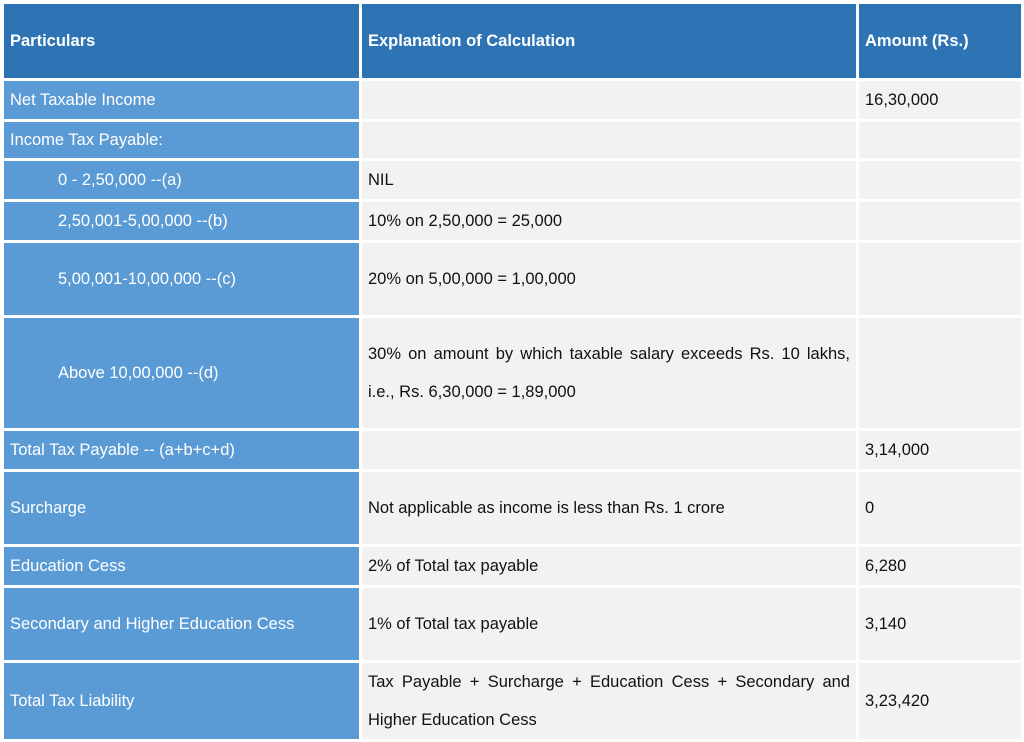 Image resolution: width=1024 pixels, height=742 pixels. Describe the element at coordinates (940, 624) in the screenshot. I see `amount-cell: 3,140` at that location.